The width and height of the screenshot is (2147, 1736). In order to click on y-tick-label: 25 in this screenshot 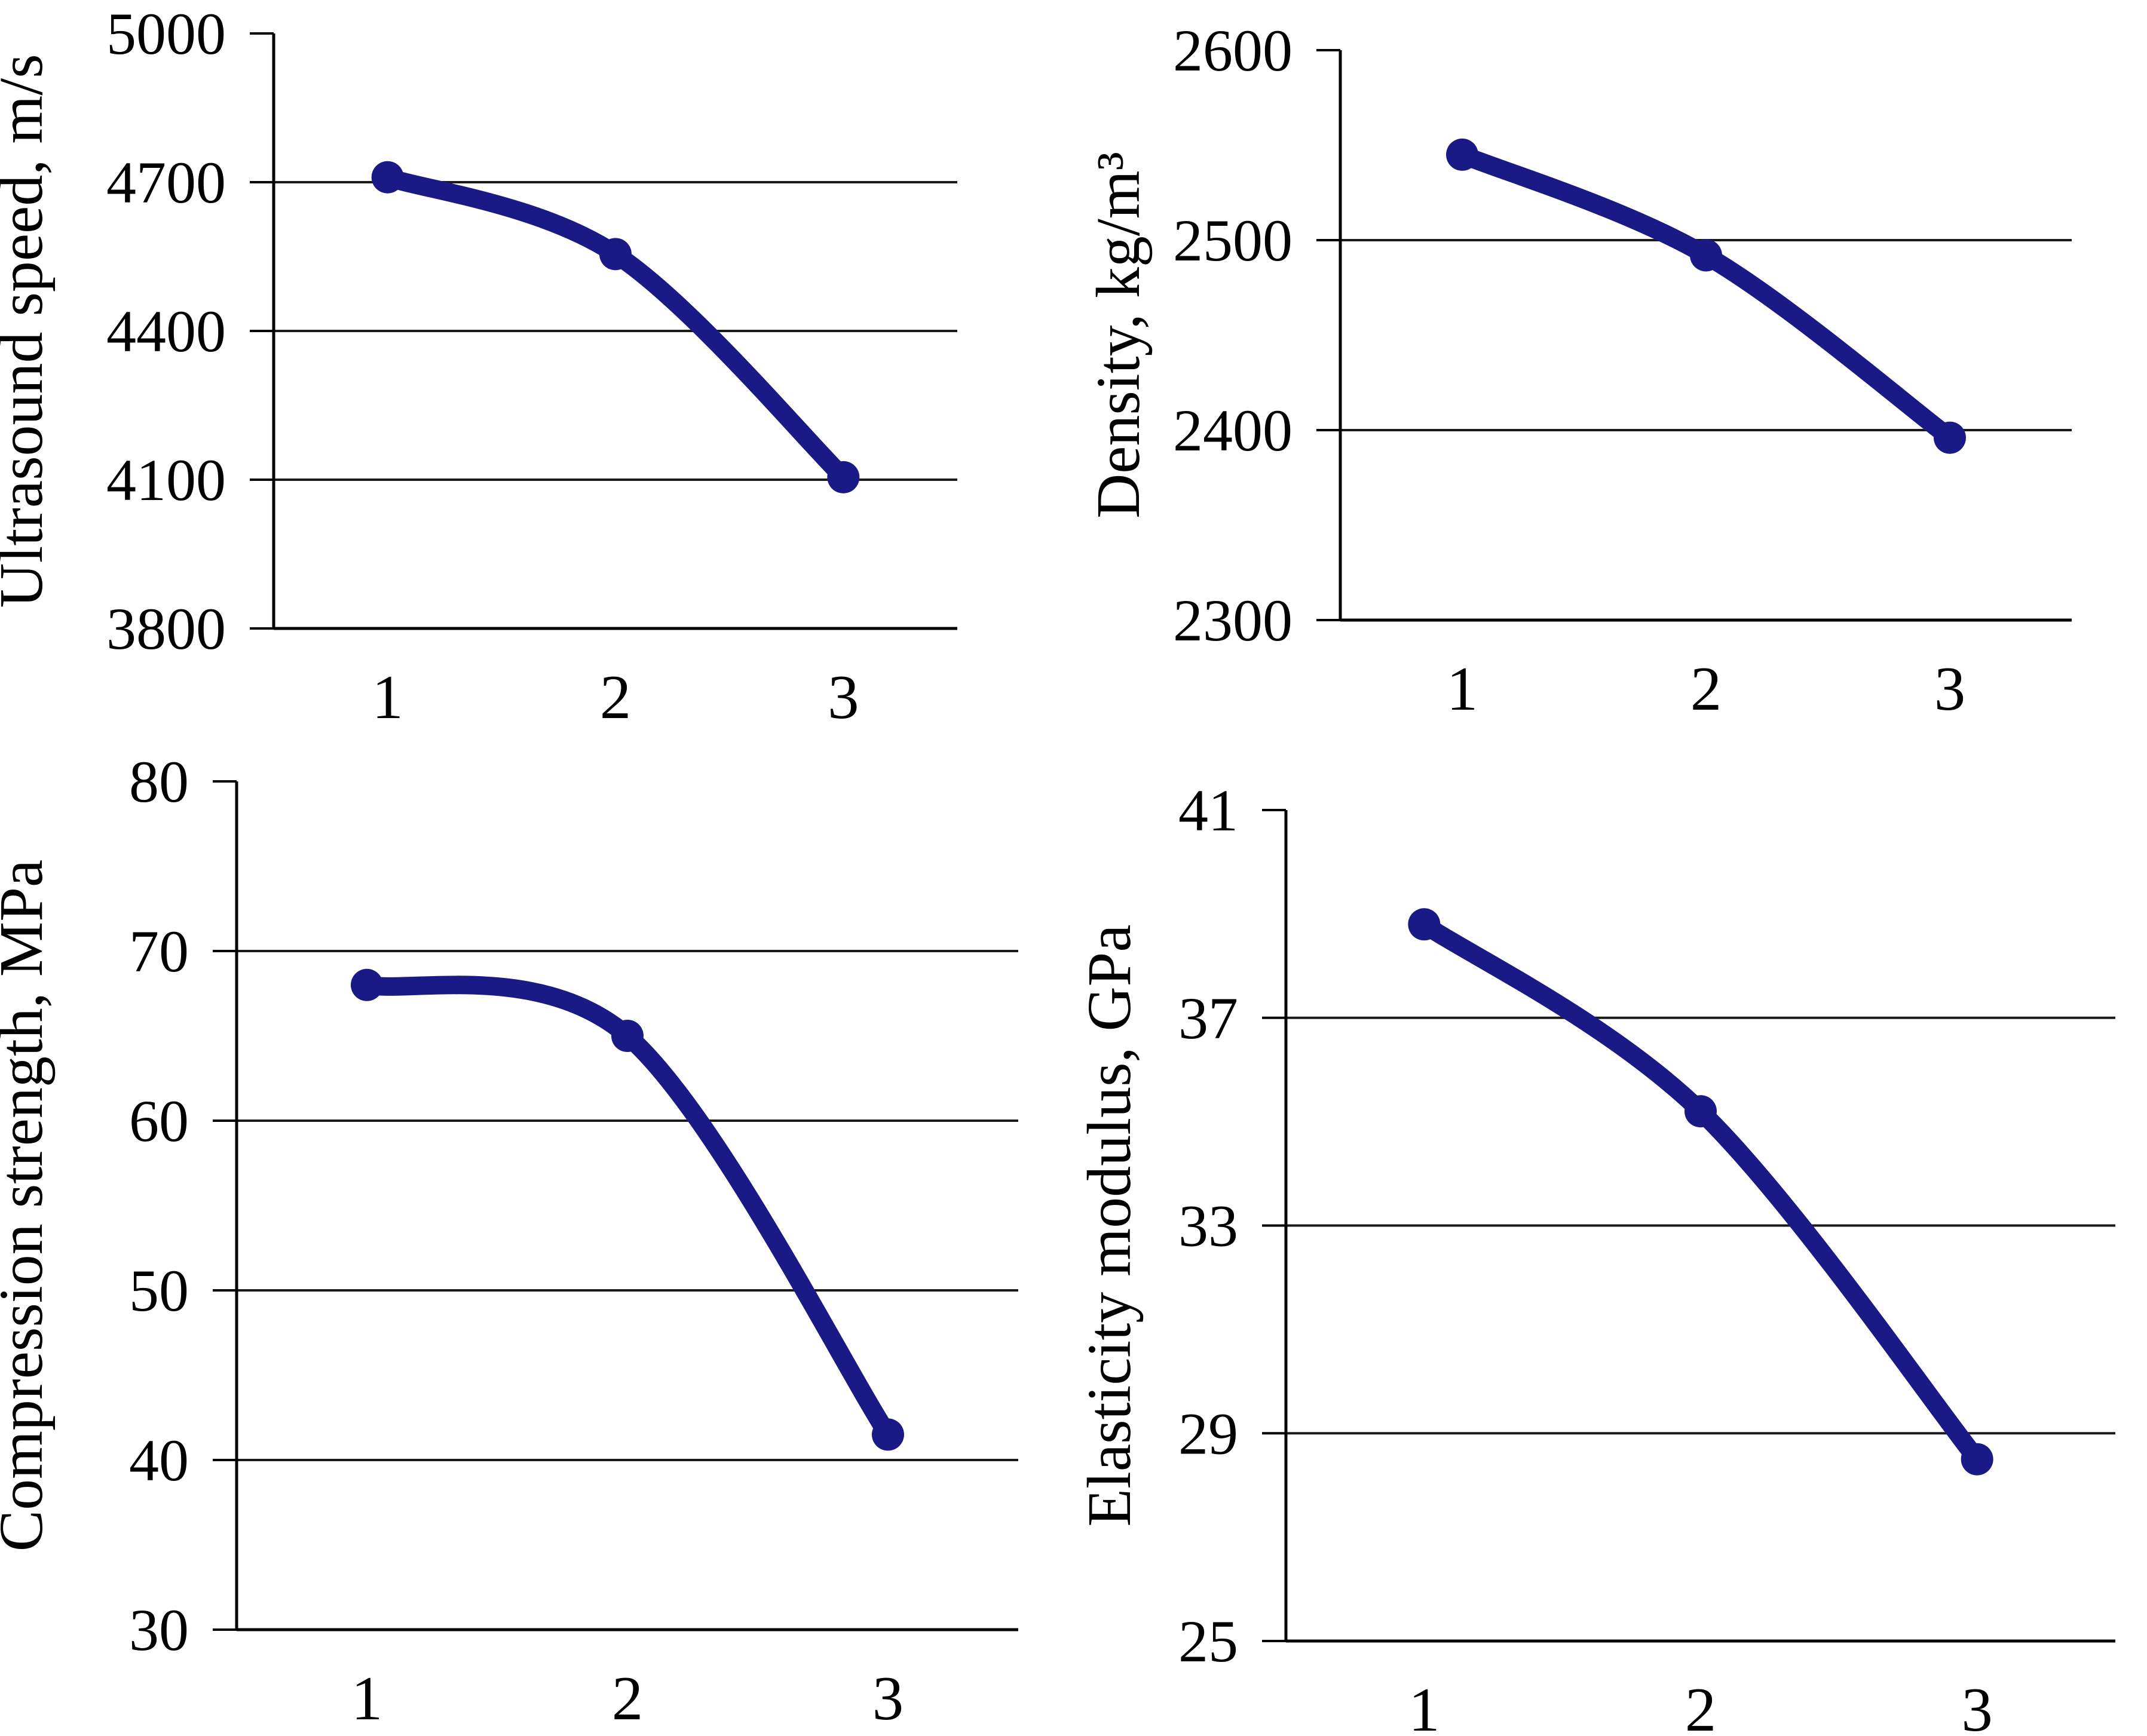, I will do `click(1208, 1641)`.